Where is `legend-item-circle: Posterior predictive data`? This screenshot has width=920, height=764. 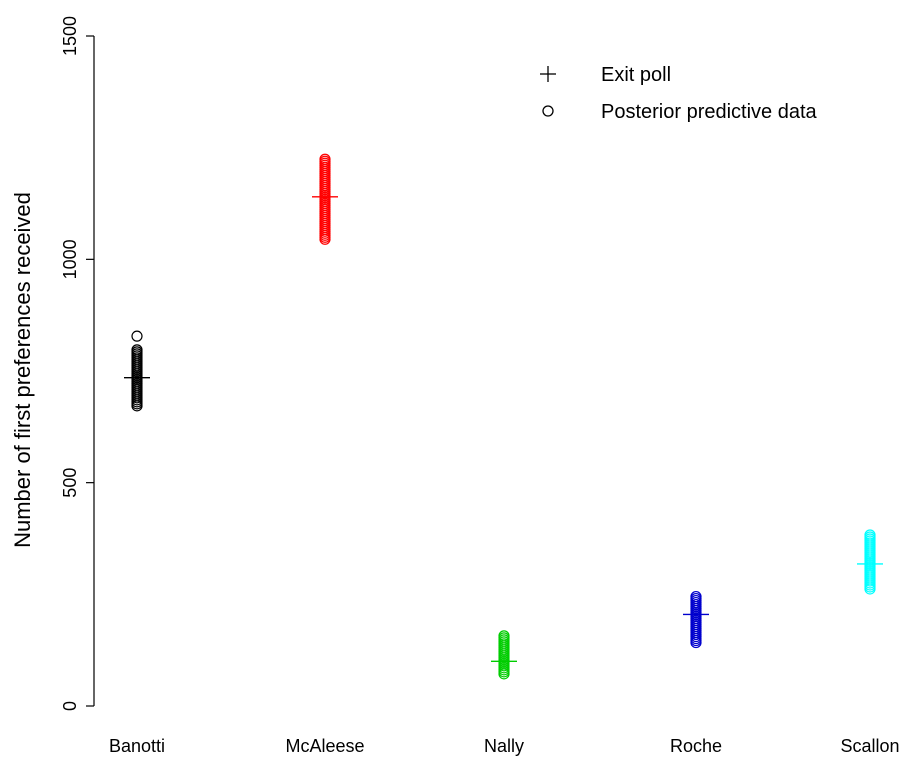
legend-item-circle: Posterior predictive data is located at coordinates (680, 112).